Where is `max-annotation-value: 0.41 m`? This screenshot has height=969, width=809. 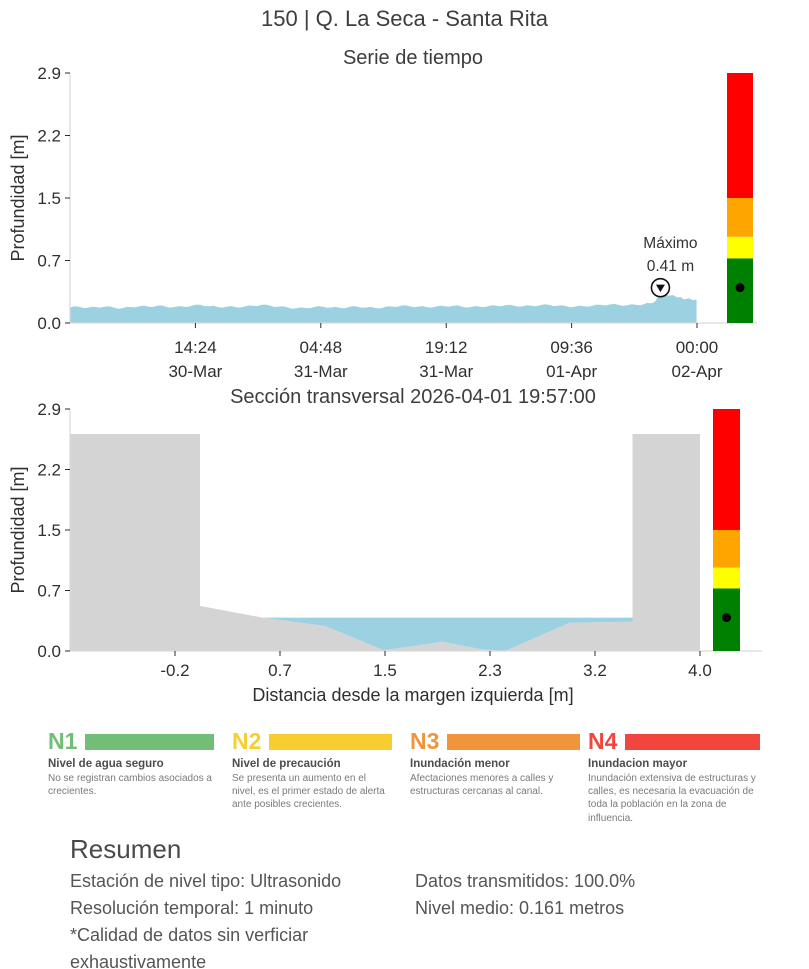 max-annotation-value: 0.41 m is located at coordinates (670, 266).